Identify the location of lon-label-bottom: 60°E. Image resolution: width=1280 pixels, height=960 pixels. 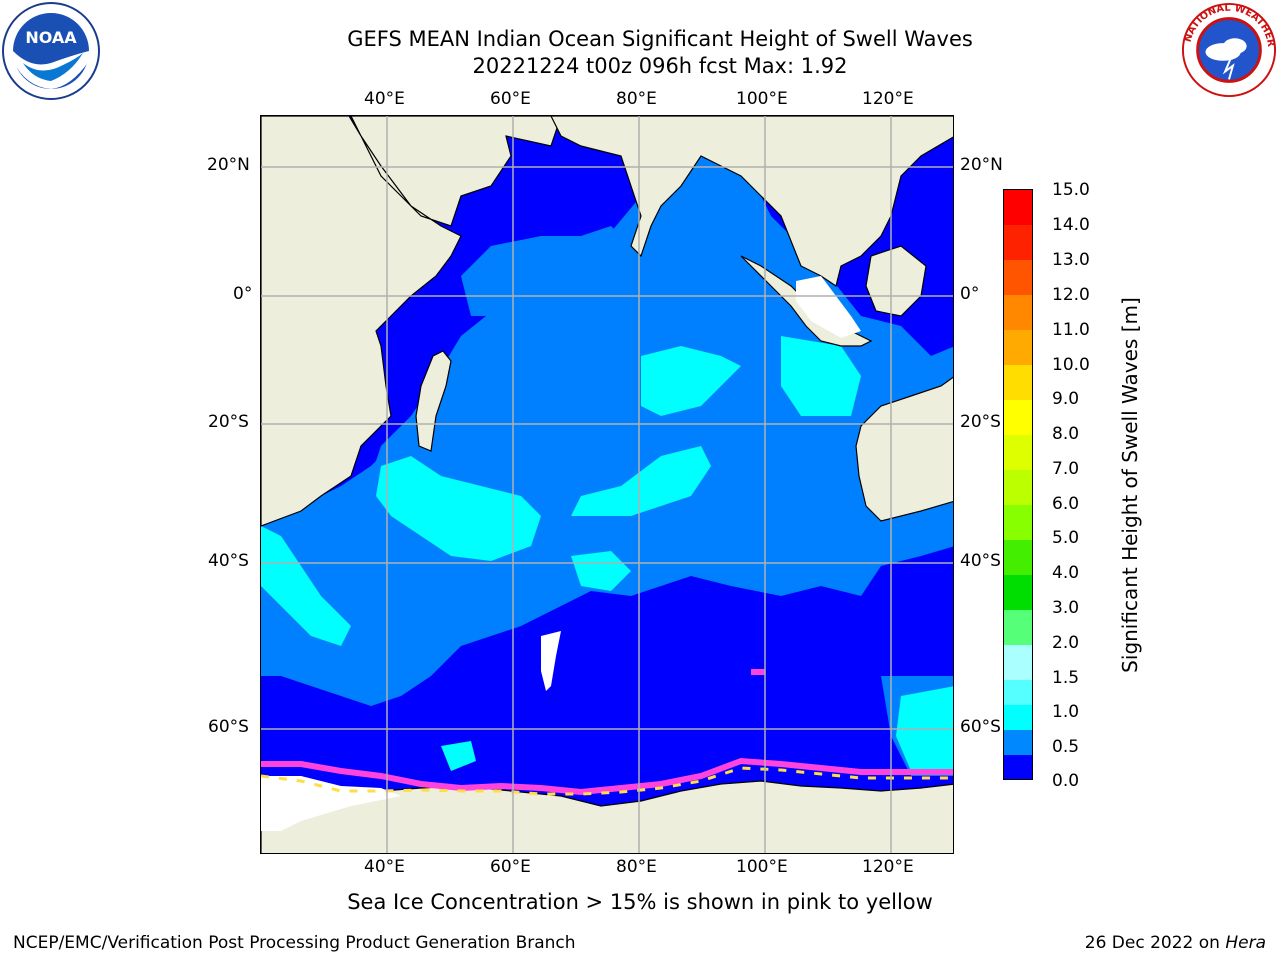
(510, 867).